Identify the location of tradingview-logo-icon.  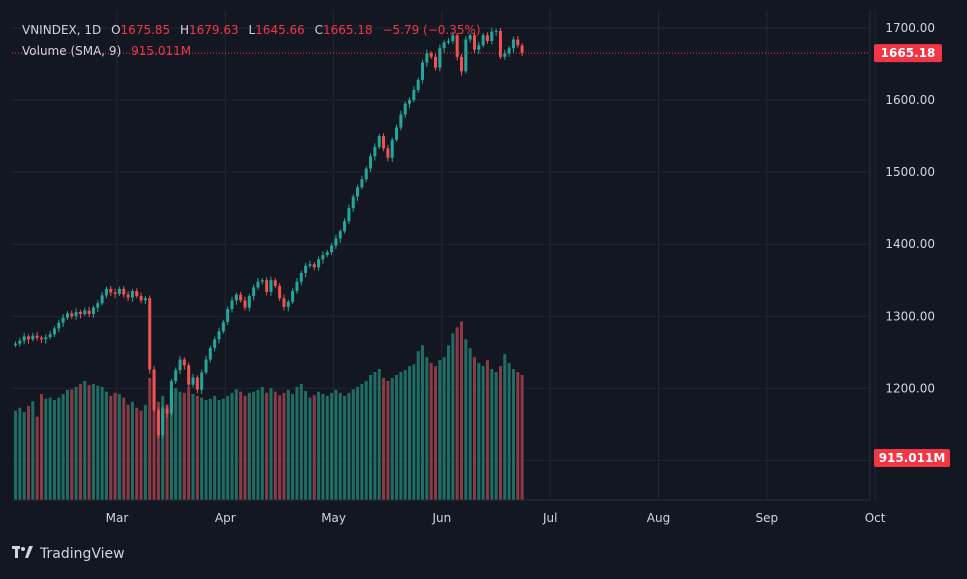
(23, 554).